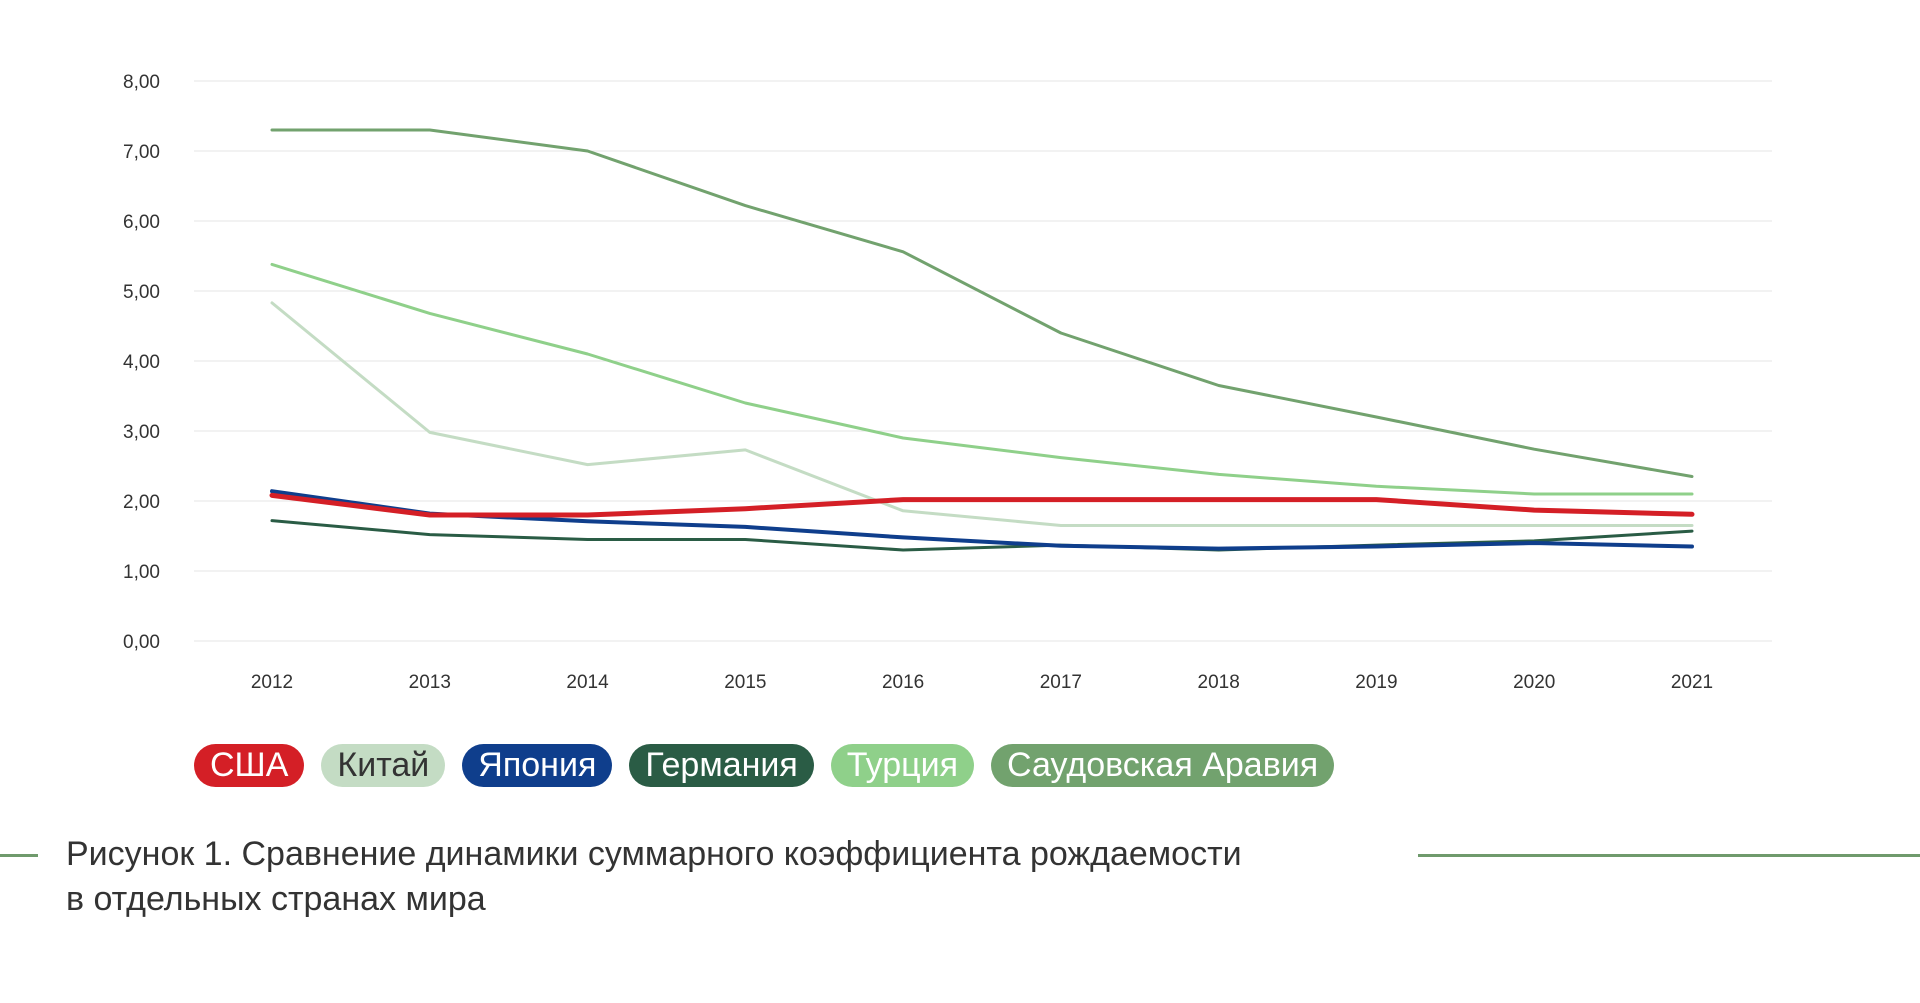  What do you see at coordinates (1219, 682) in the screenshot?
I see `x-tick-label: 2018` at bounding box center [1219, 682].